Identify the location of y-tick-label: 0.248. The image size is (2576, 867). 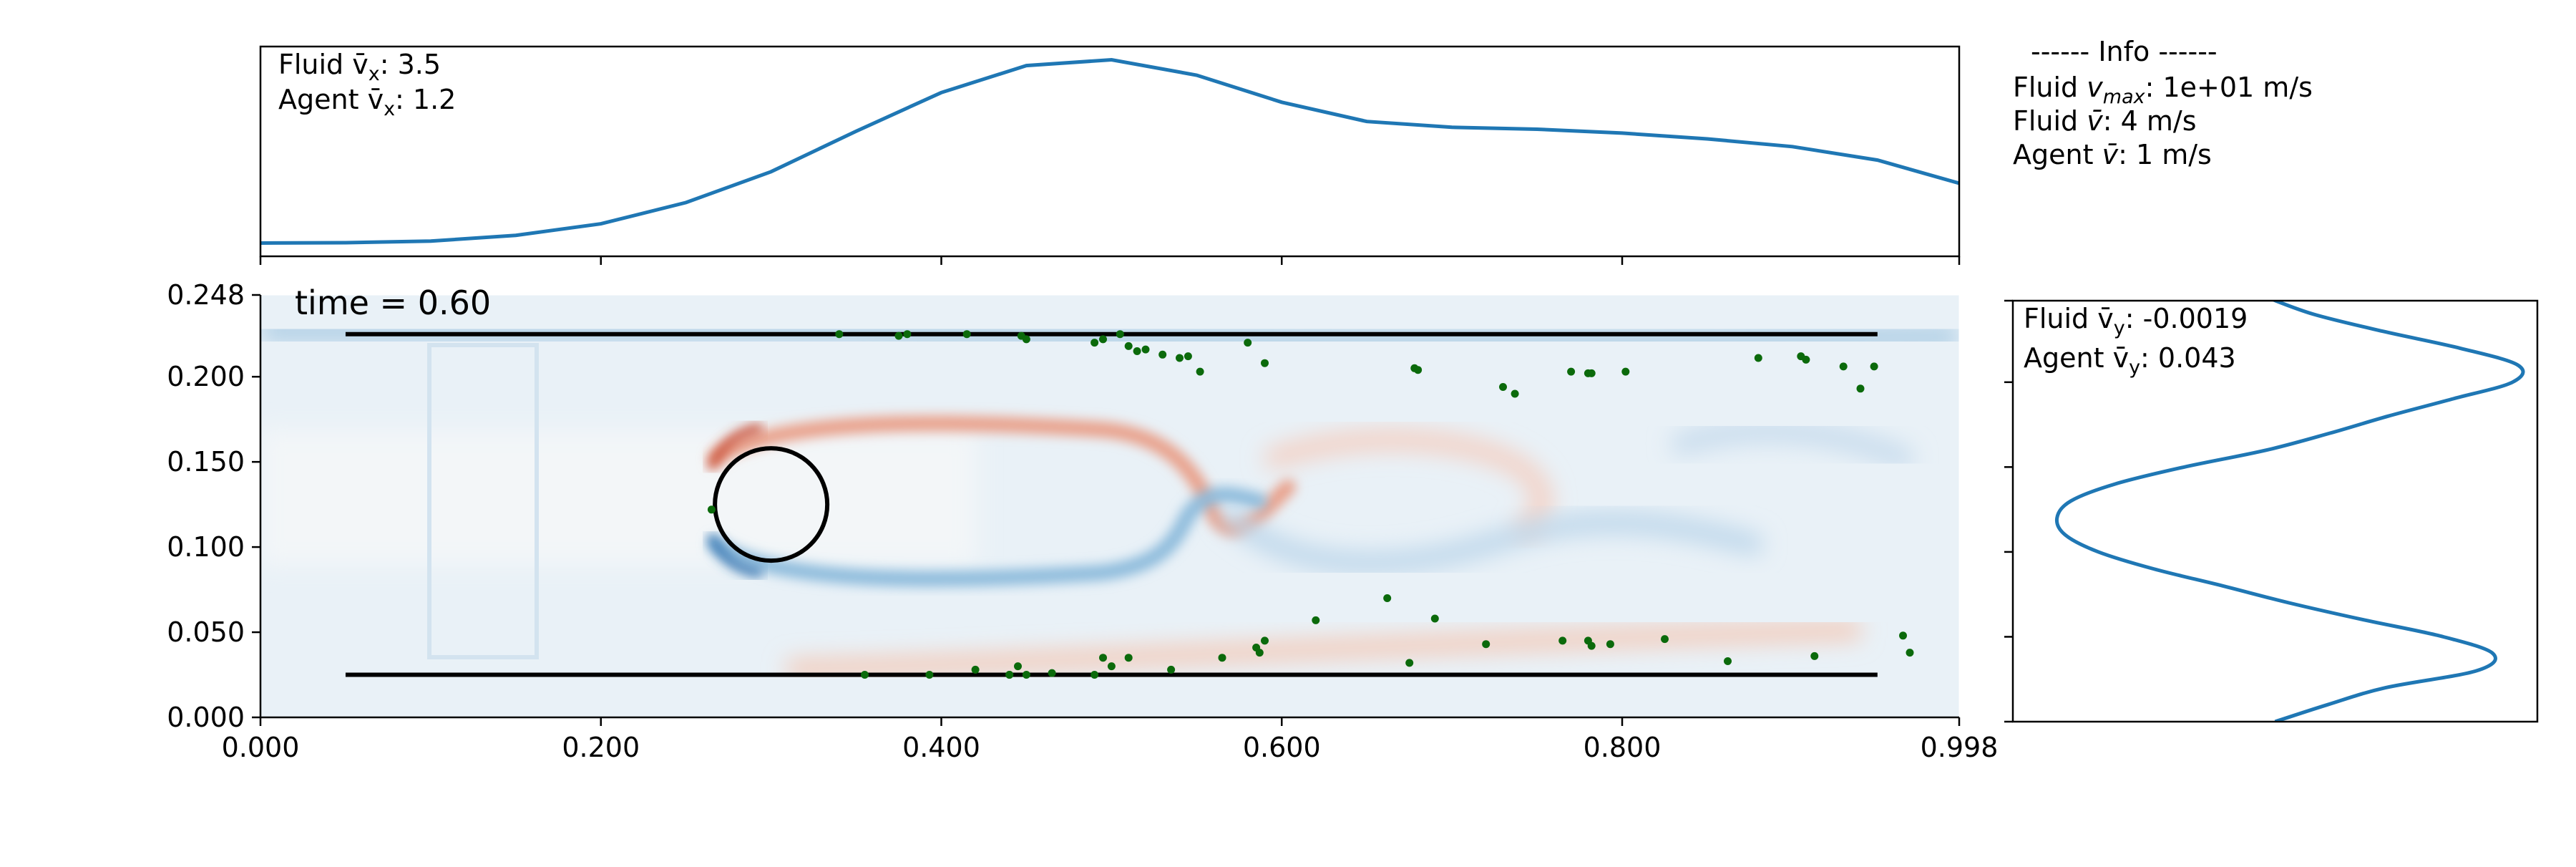
(206, 295).